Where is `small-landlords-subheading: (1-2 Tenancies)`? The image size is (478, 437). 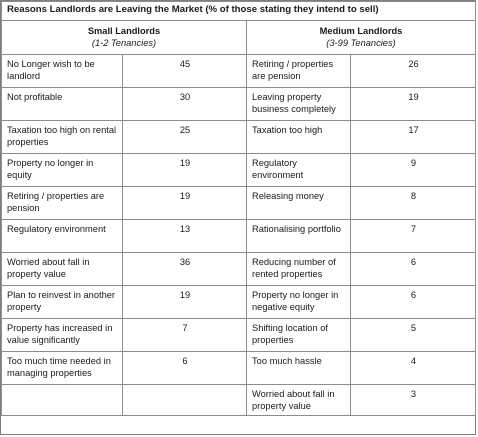 small-landlords-subheading: (1-2 Tenancies) is located at coordinates (124, 43).